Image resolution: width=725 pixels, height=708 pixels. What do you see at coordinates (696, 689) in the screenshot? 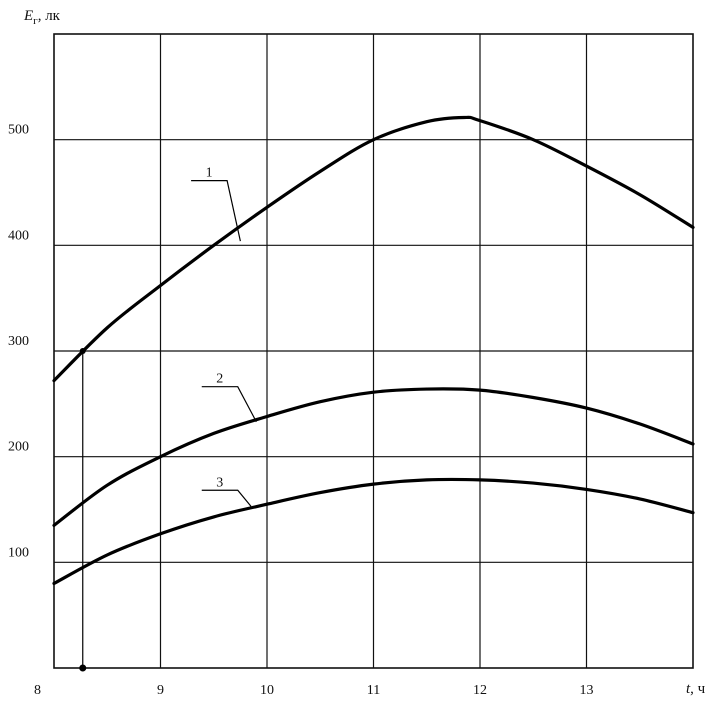
I see `x-axis-label: t, ч` at bounding box center [696, 689].